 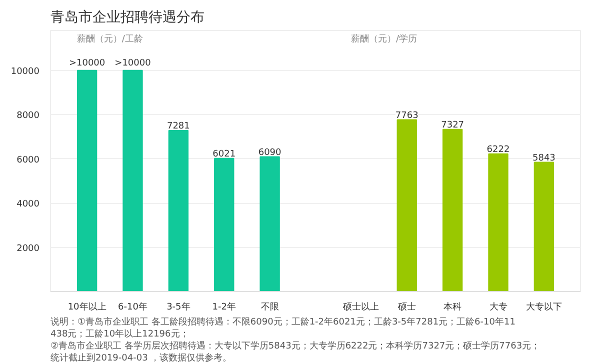 What do you see at coordinates (498, 307) in the screenshot?
I see `x-tick-label: 大专` at bounding box center [498, 307].